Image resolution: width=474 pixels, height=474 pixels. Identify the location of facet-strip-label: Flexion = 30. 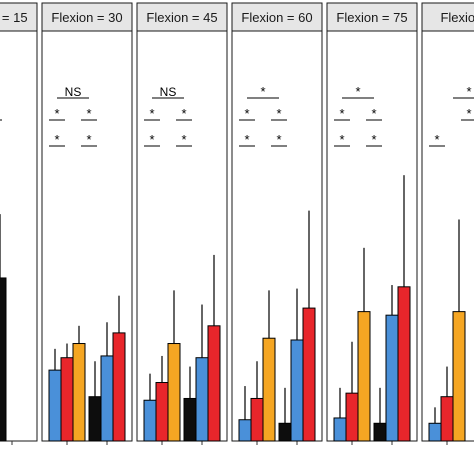
(86, 17).